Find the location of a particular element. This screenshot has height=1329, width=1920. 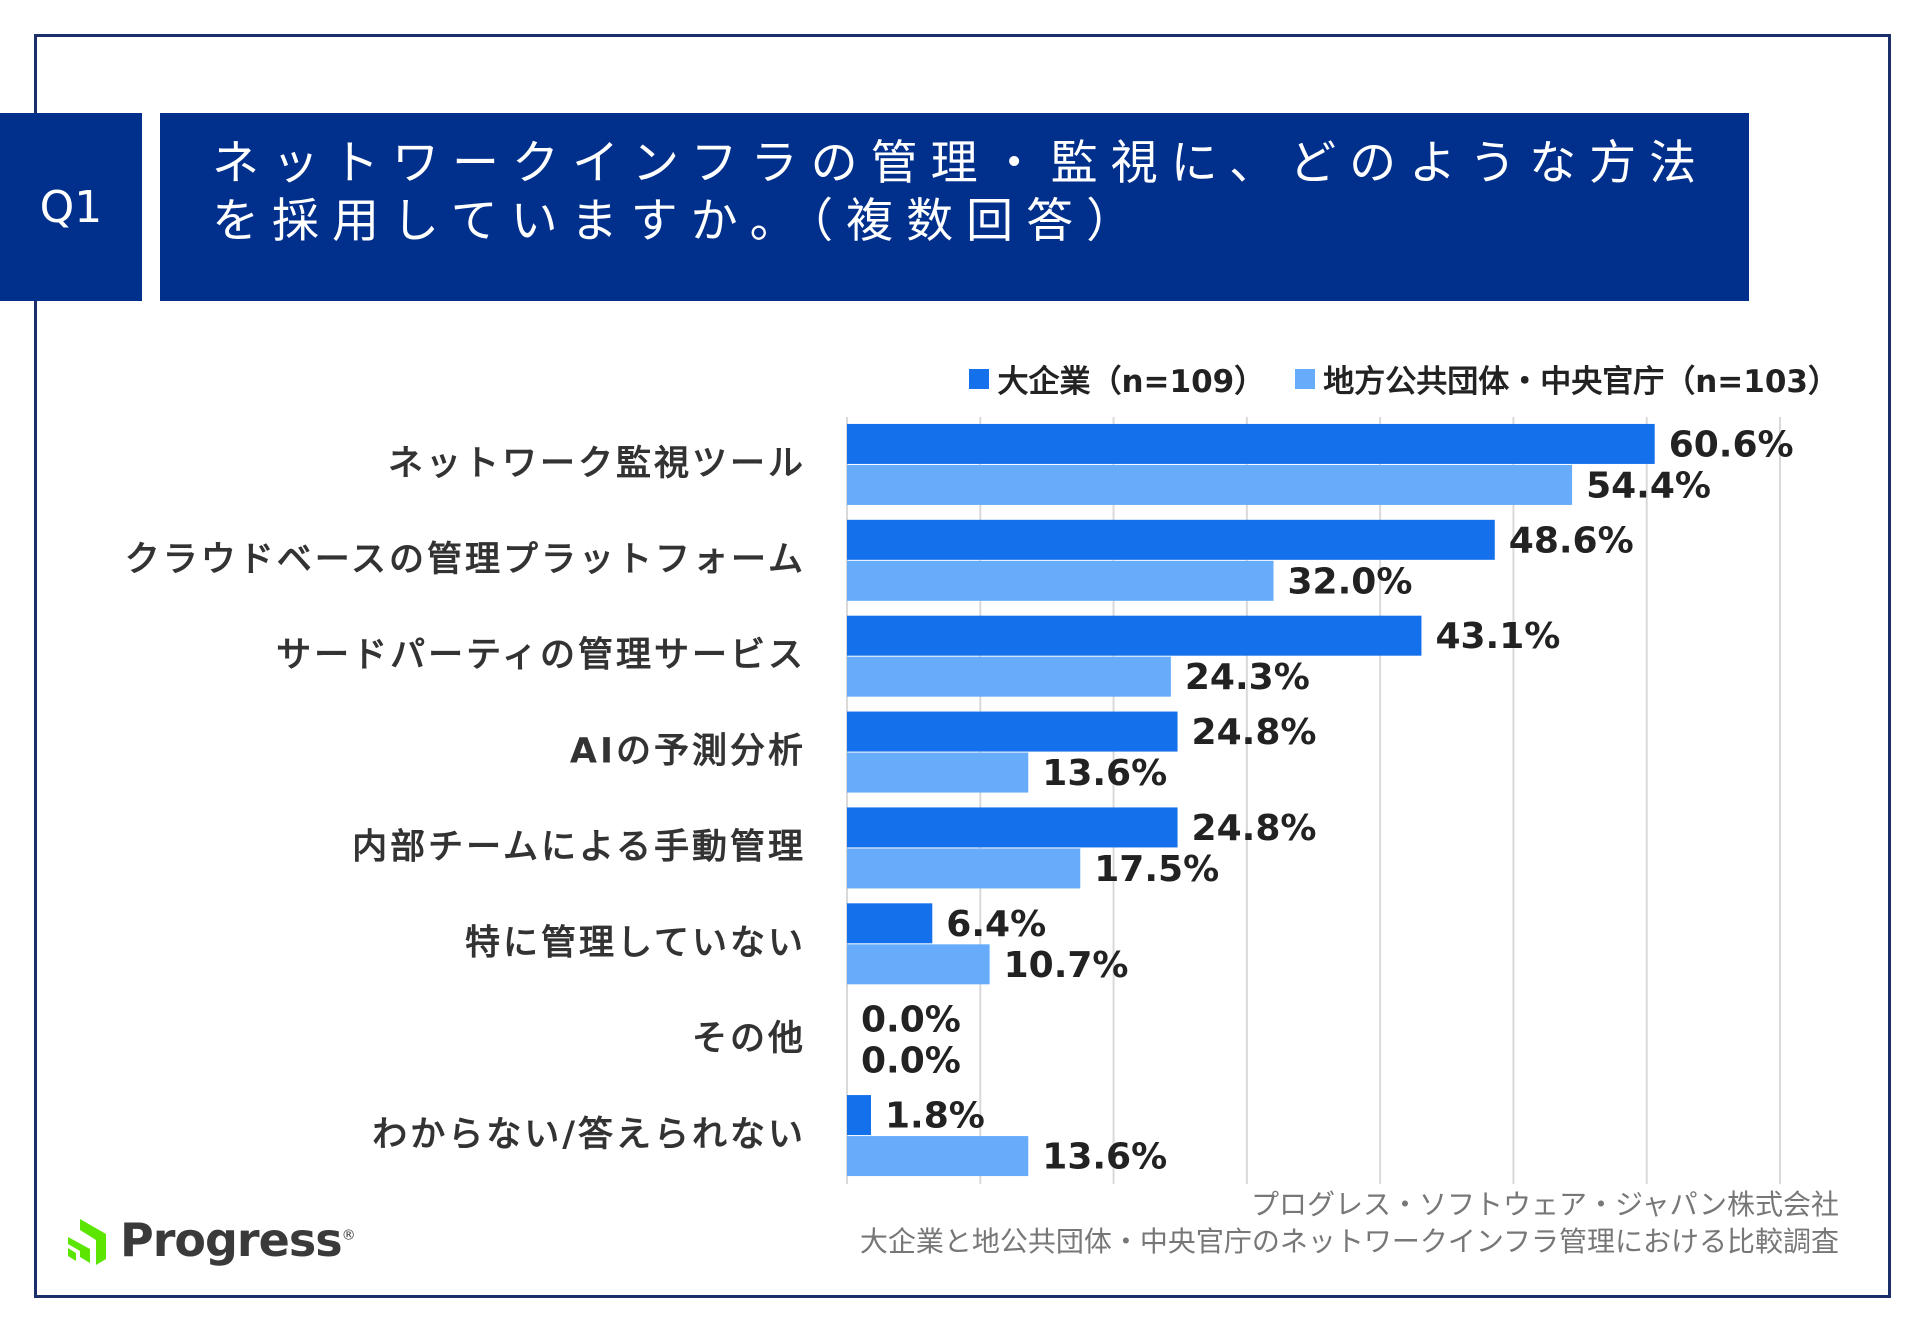

logo: Progress® is located at coordinates (211, 1240).